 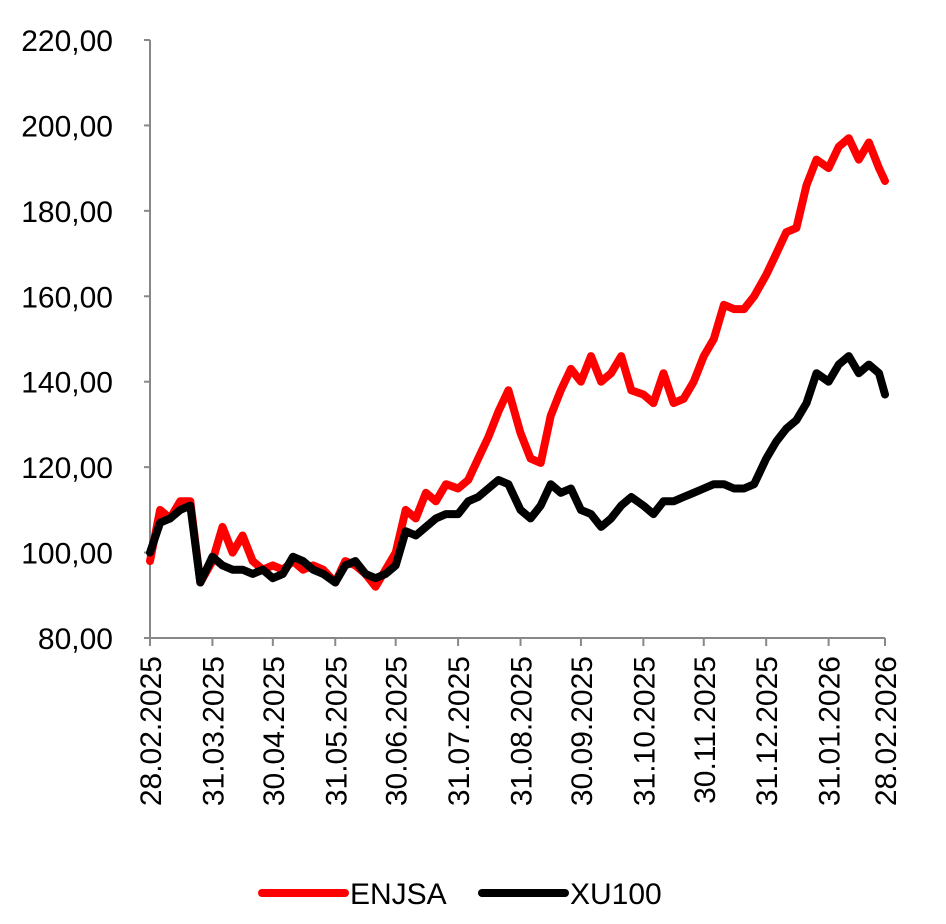 I want to click on x-tick-label: 30.06.2025, so click(x=397, y=731).